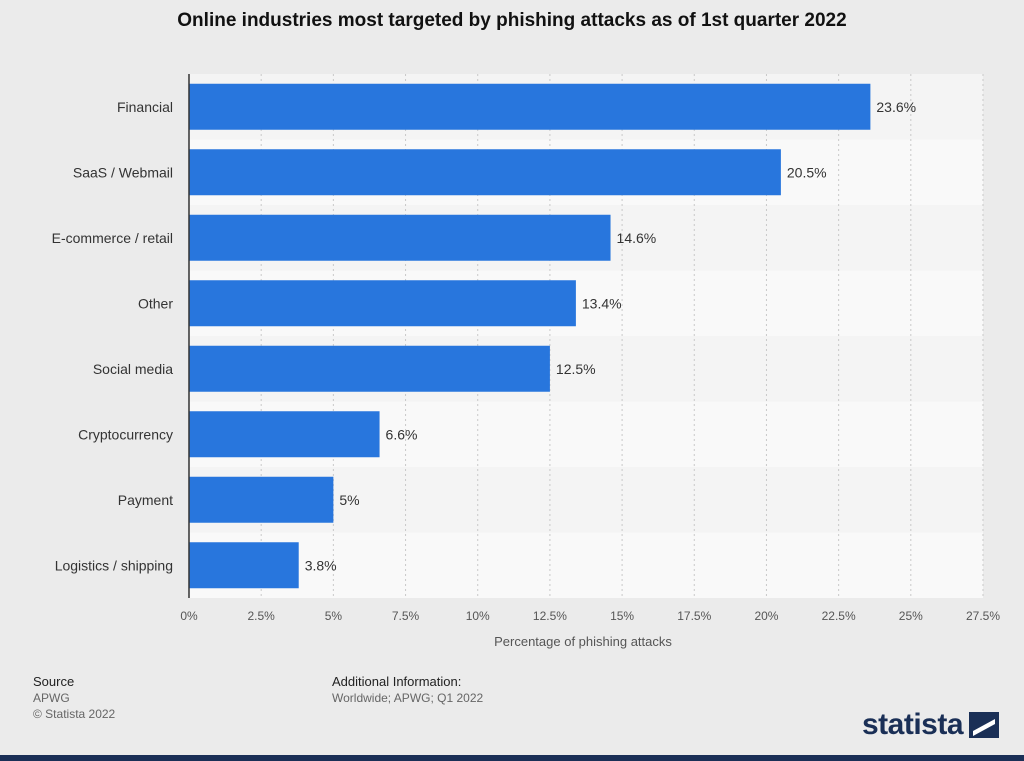 This screenshot has width=1024, height=761. I want to click on category-label: SaaS / Webmail, so click(123, 172).